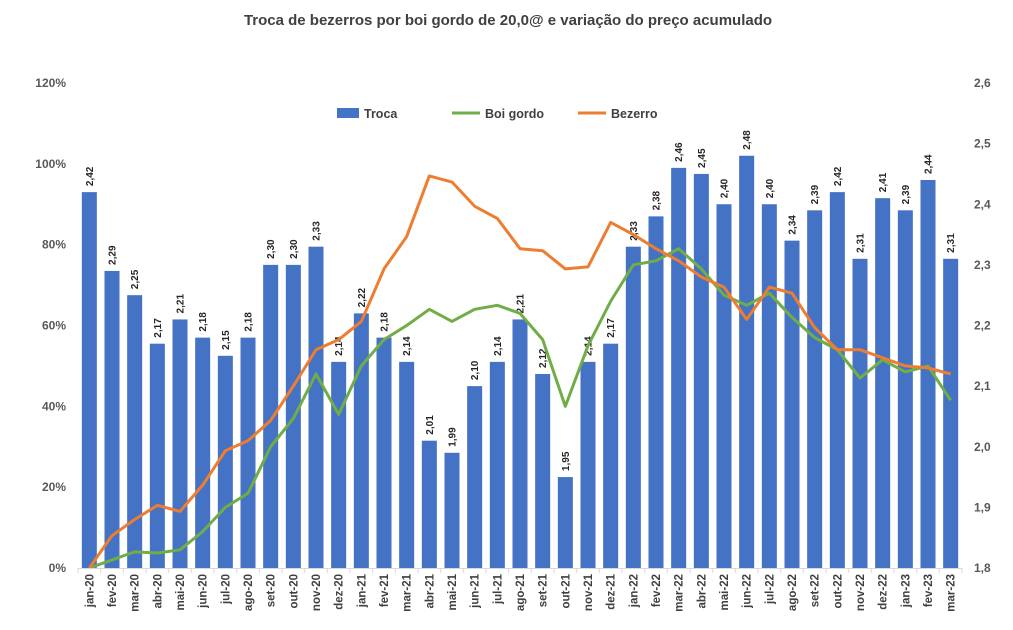  Describe the element at coordinates (407, 346) in the screenshot. I see `data-label-mar-21: 2,14` at that location.